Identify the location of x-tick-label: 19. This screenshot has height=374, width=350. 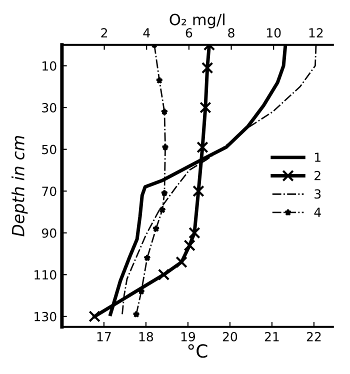
(188, 337).